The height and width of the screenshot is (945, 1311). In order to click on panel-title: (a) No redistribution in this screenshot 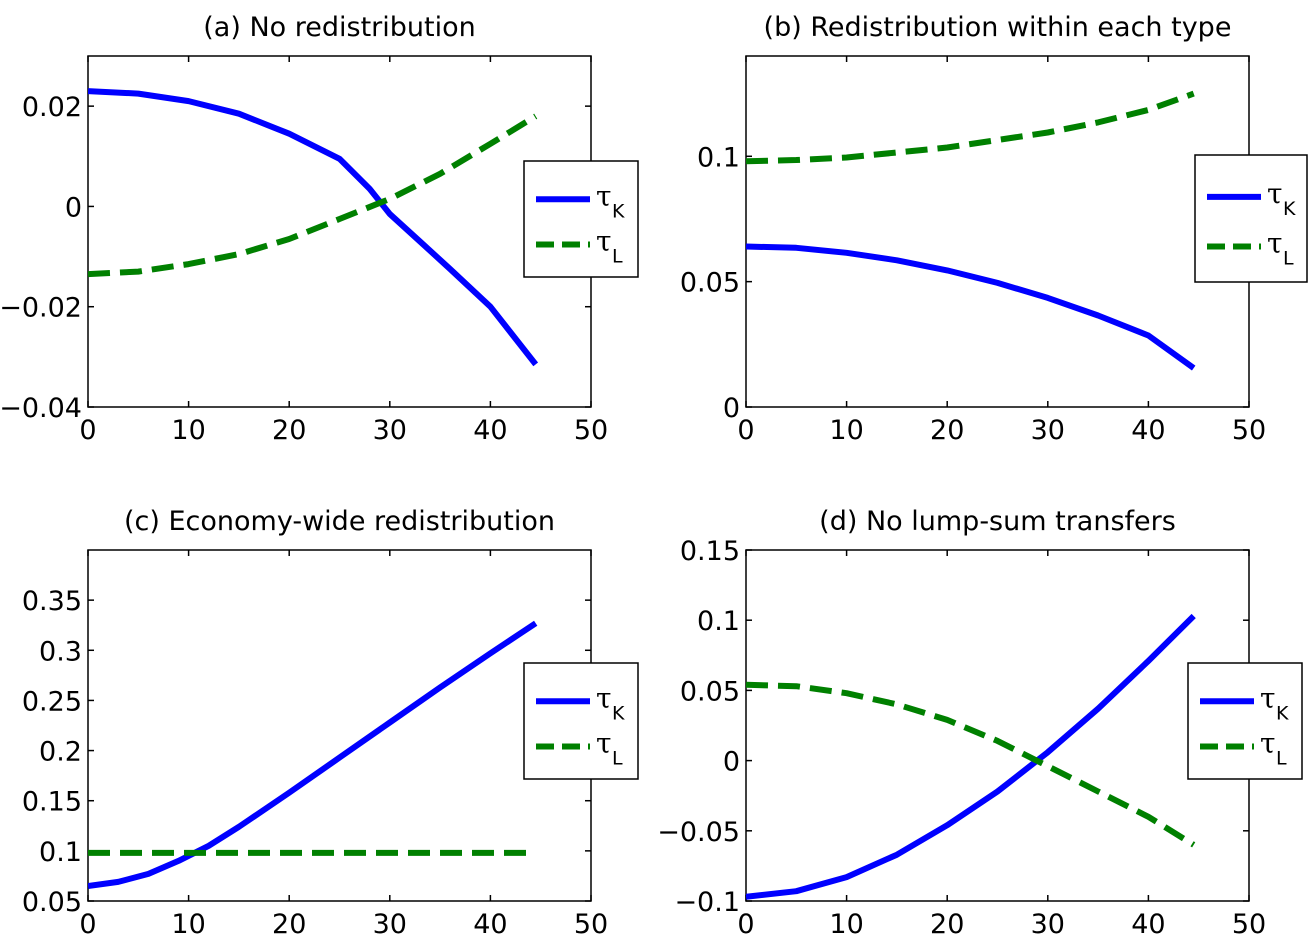, I will do `click(339, 27)`.